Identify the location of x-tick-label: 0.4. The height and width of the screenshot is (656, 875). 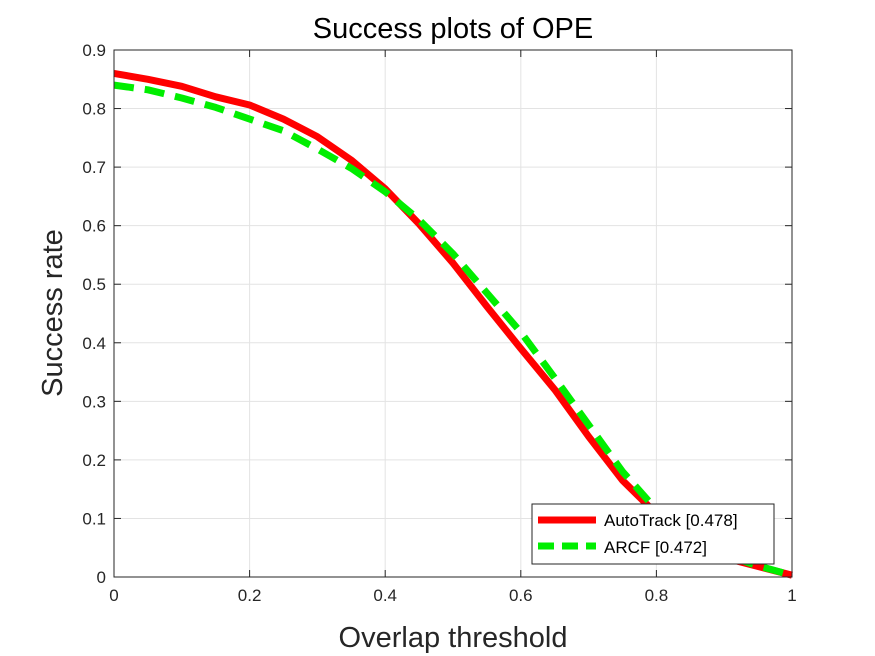
(385, 595).